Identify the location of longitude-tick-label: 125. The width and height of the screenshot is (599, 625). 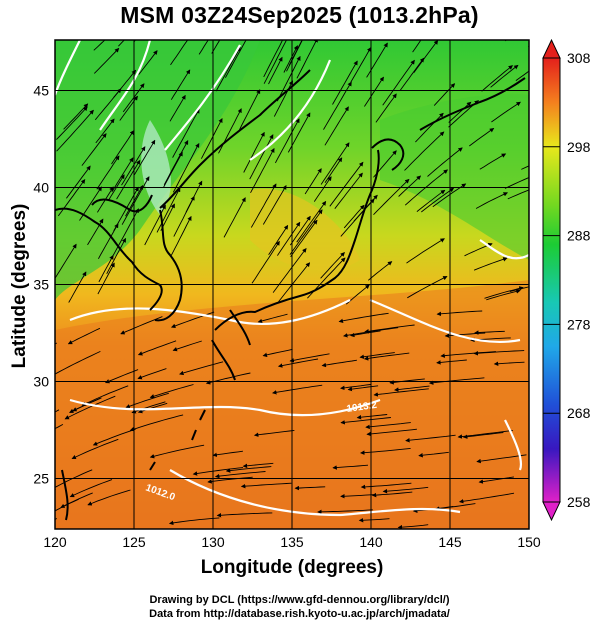
(134, 542).